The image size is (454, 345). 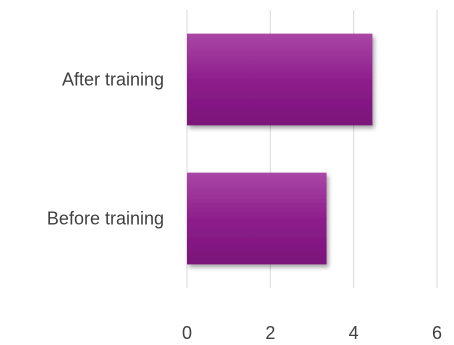 I want to click on category-label: Before training, so click(x=105, y=219).